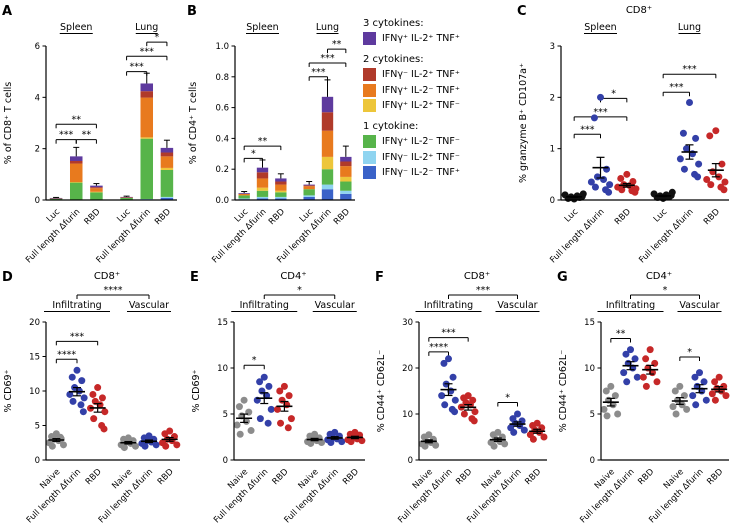  What do you see at coordinates (293, 276) in the screenshot?
I see `panel-title-E: CD4⁺` at bounding box center [293, 276].